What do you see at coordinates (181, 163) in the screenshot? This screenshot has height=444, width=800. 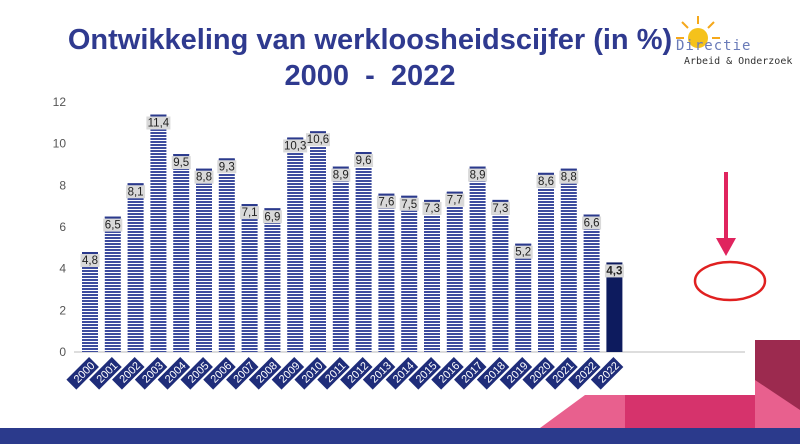 I see `data-label: 9,5` at bounding box center [181, 163].